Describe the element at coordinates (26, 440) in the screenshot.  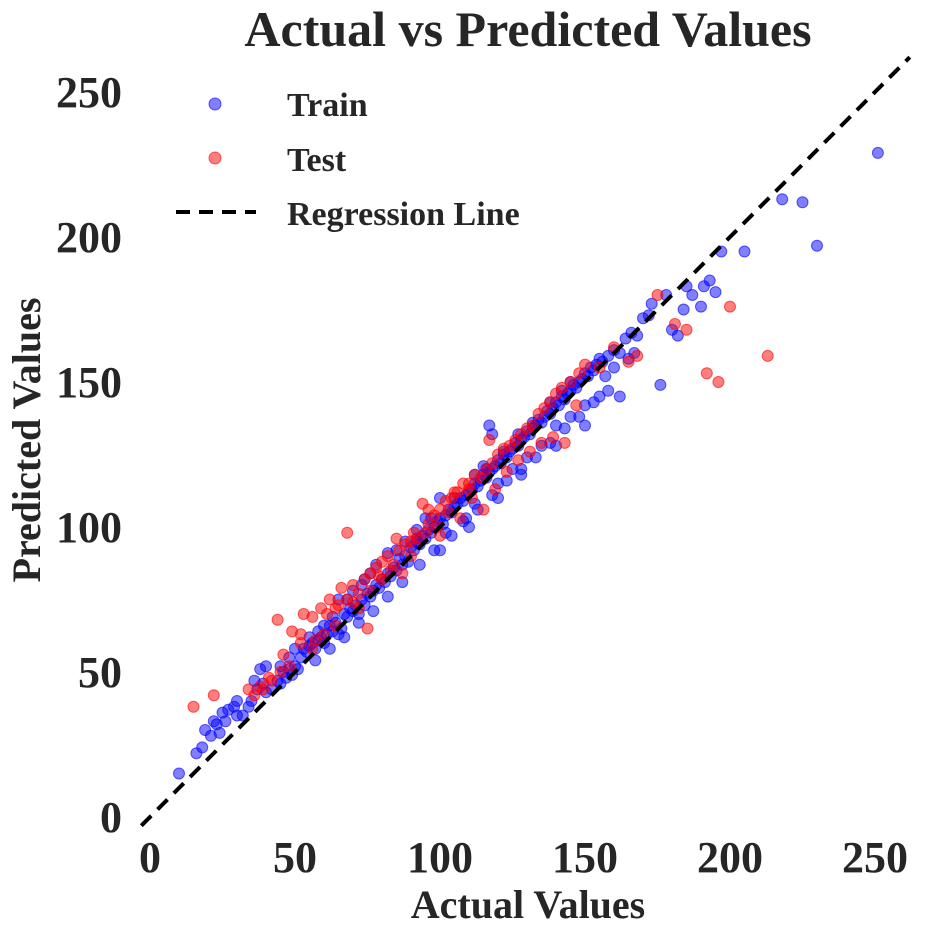
I see `y-axis-label: Predicted Values` at that location.